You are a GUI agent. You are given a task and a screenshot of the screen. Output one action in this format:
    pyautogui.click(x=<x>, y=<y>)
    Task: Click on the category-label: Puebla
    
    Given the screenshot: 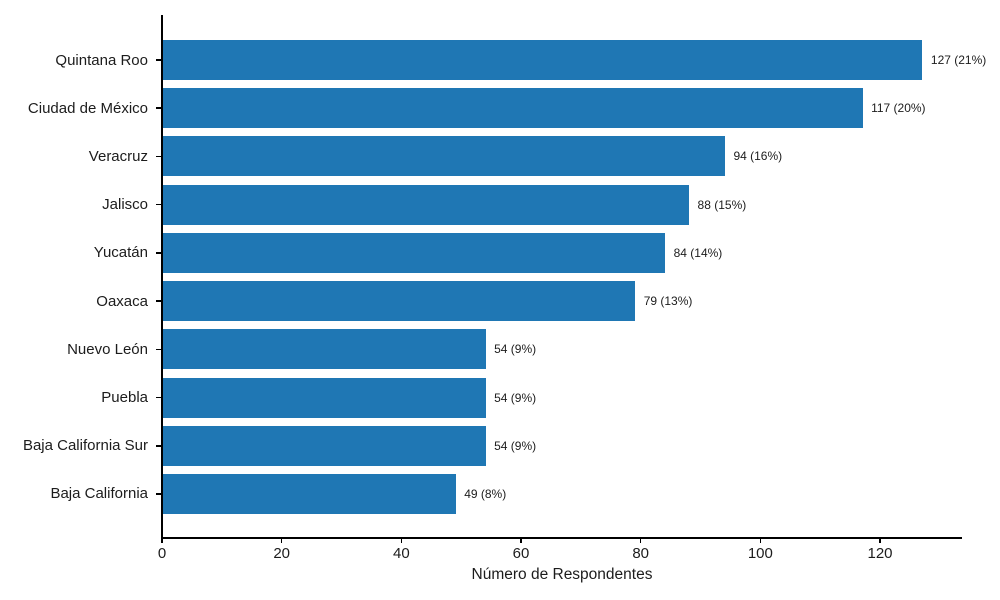 What is the action you would take?
    pyautogui.click(x=124, y=398)
    